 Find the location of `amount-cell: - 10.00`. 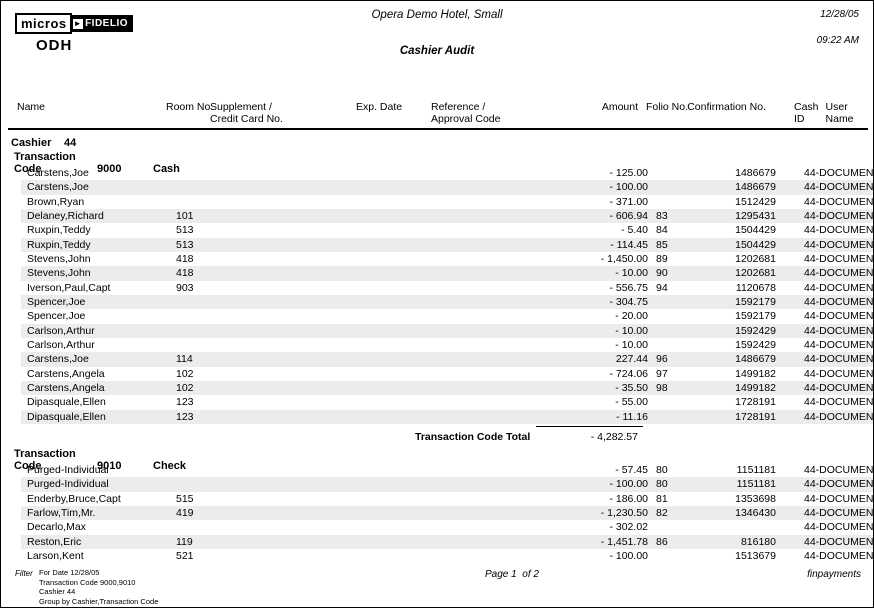

amount-cell: - 10.00 is located at coordinates (631, 330).